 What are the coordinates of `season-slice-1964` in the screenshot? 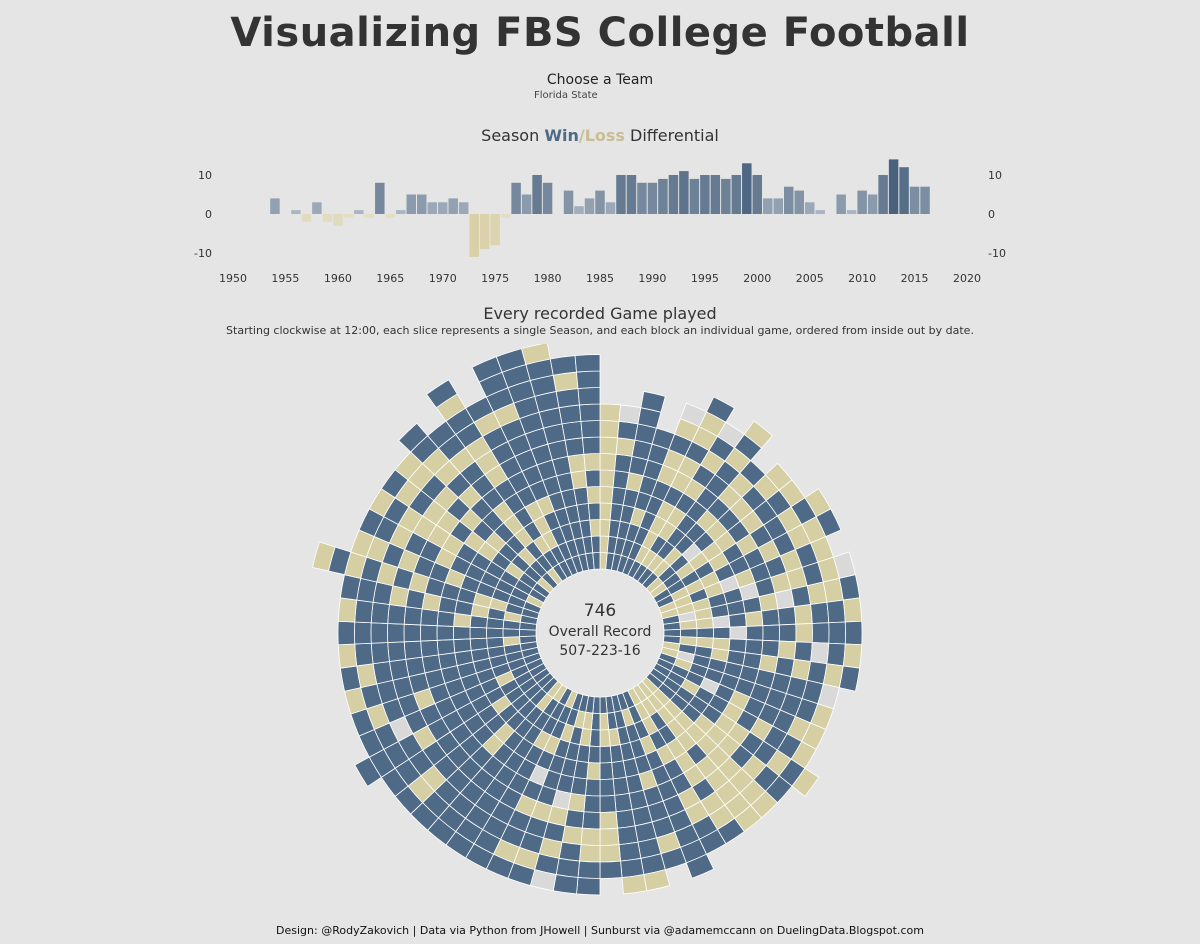 It's located at (763, 633).